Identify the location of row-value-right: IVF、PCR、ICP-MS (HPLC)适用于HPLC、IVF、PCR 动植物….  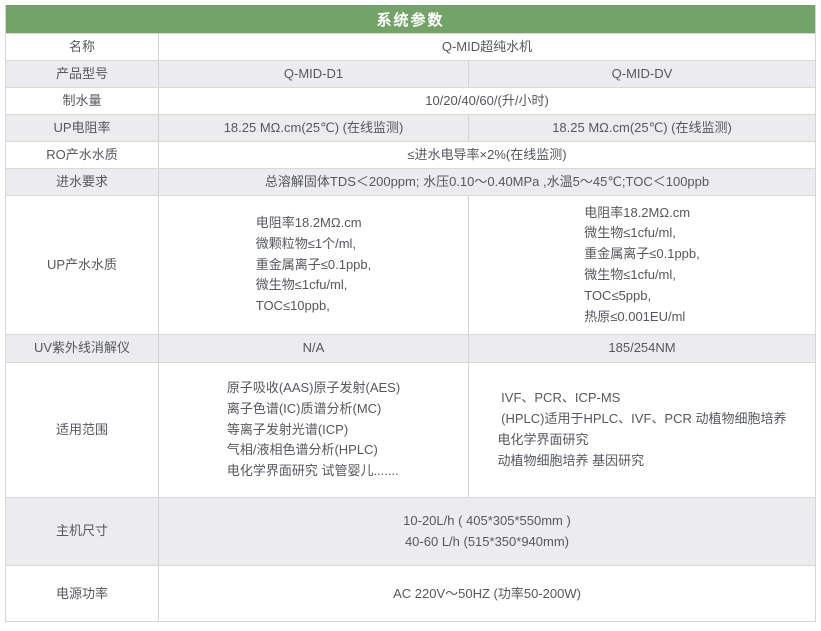
(642, 430).